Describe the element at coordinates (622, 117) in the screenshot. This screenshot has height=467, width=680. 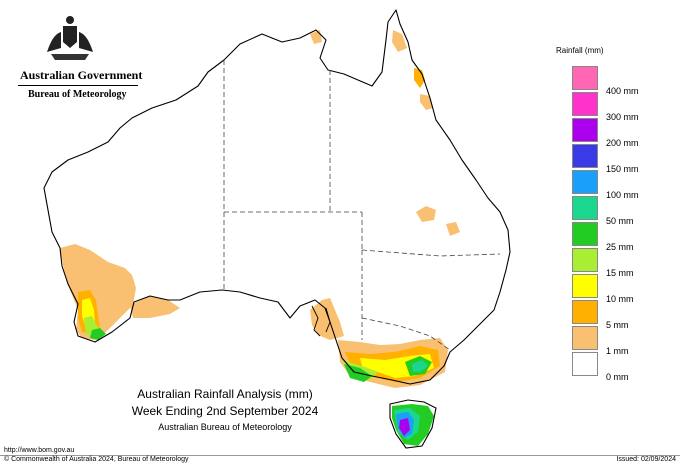
I see `legend-label: 300 mm` at that location.